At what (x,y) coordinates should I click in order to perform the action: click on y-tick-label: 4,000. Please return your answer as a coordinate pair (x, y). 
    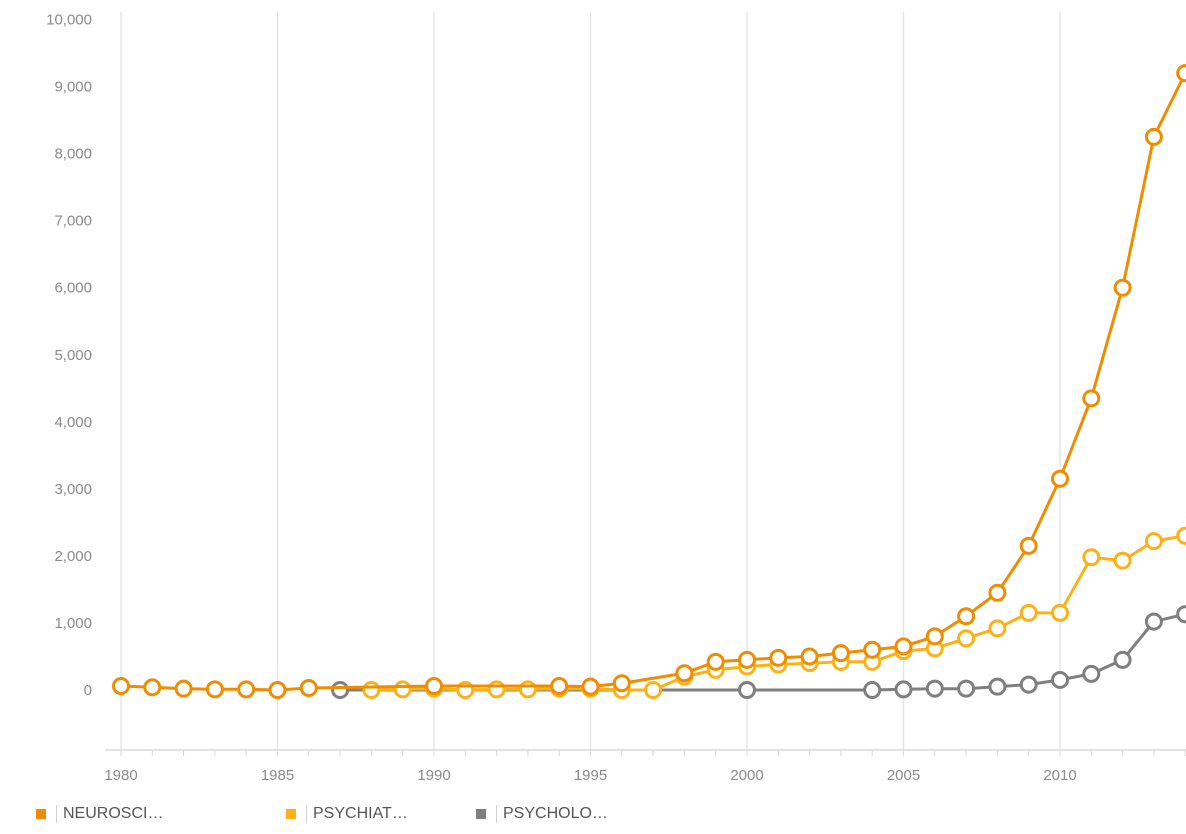
    Looking at the image, I should click on (73, 422).